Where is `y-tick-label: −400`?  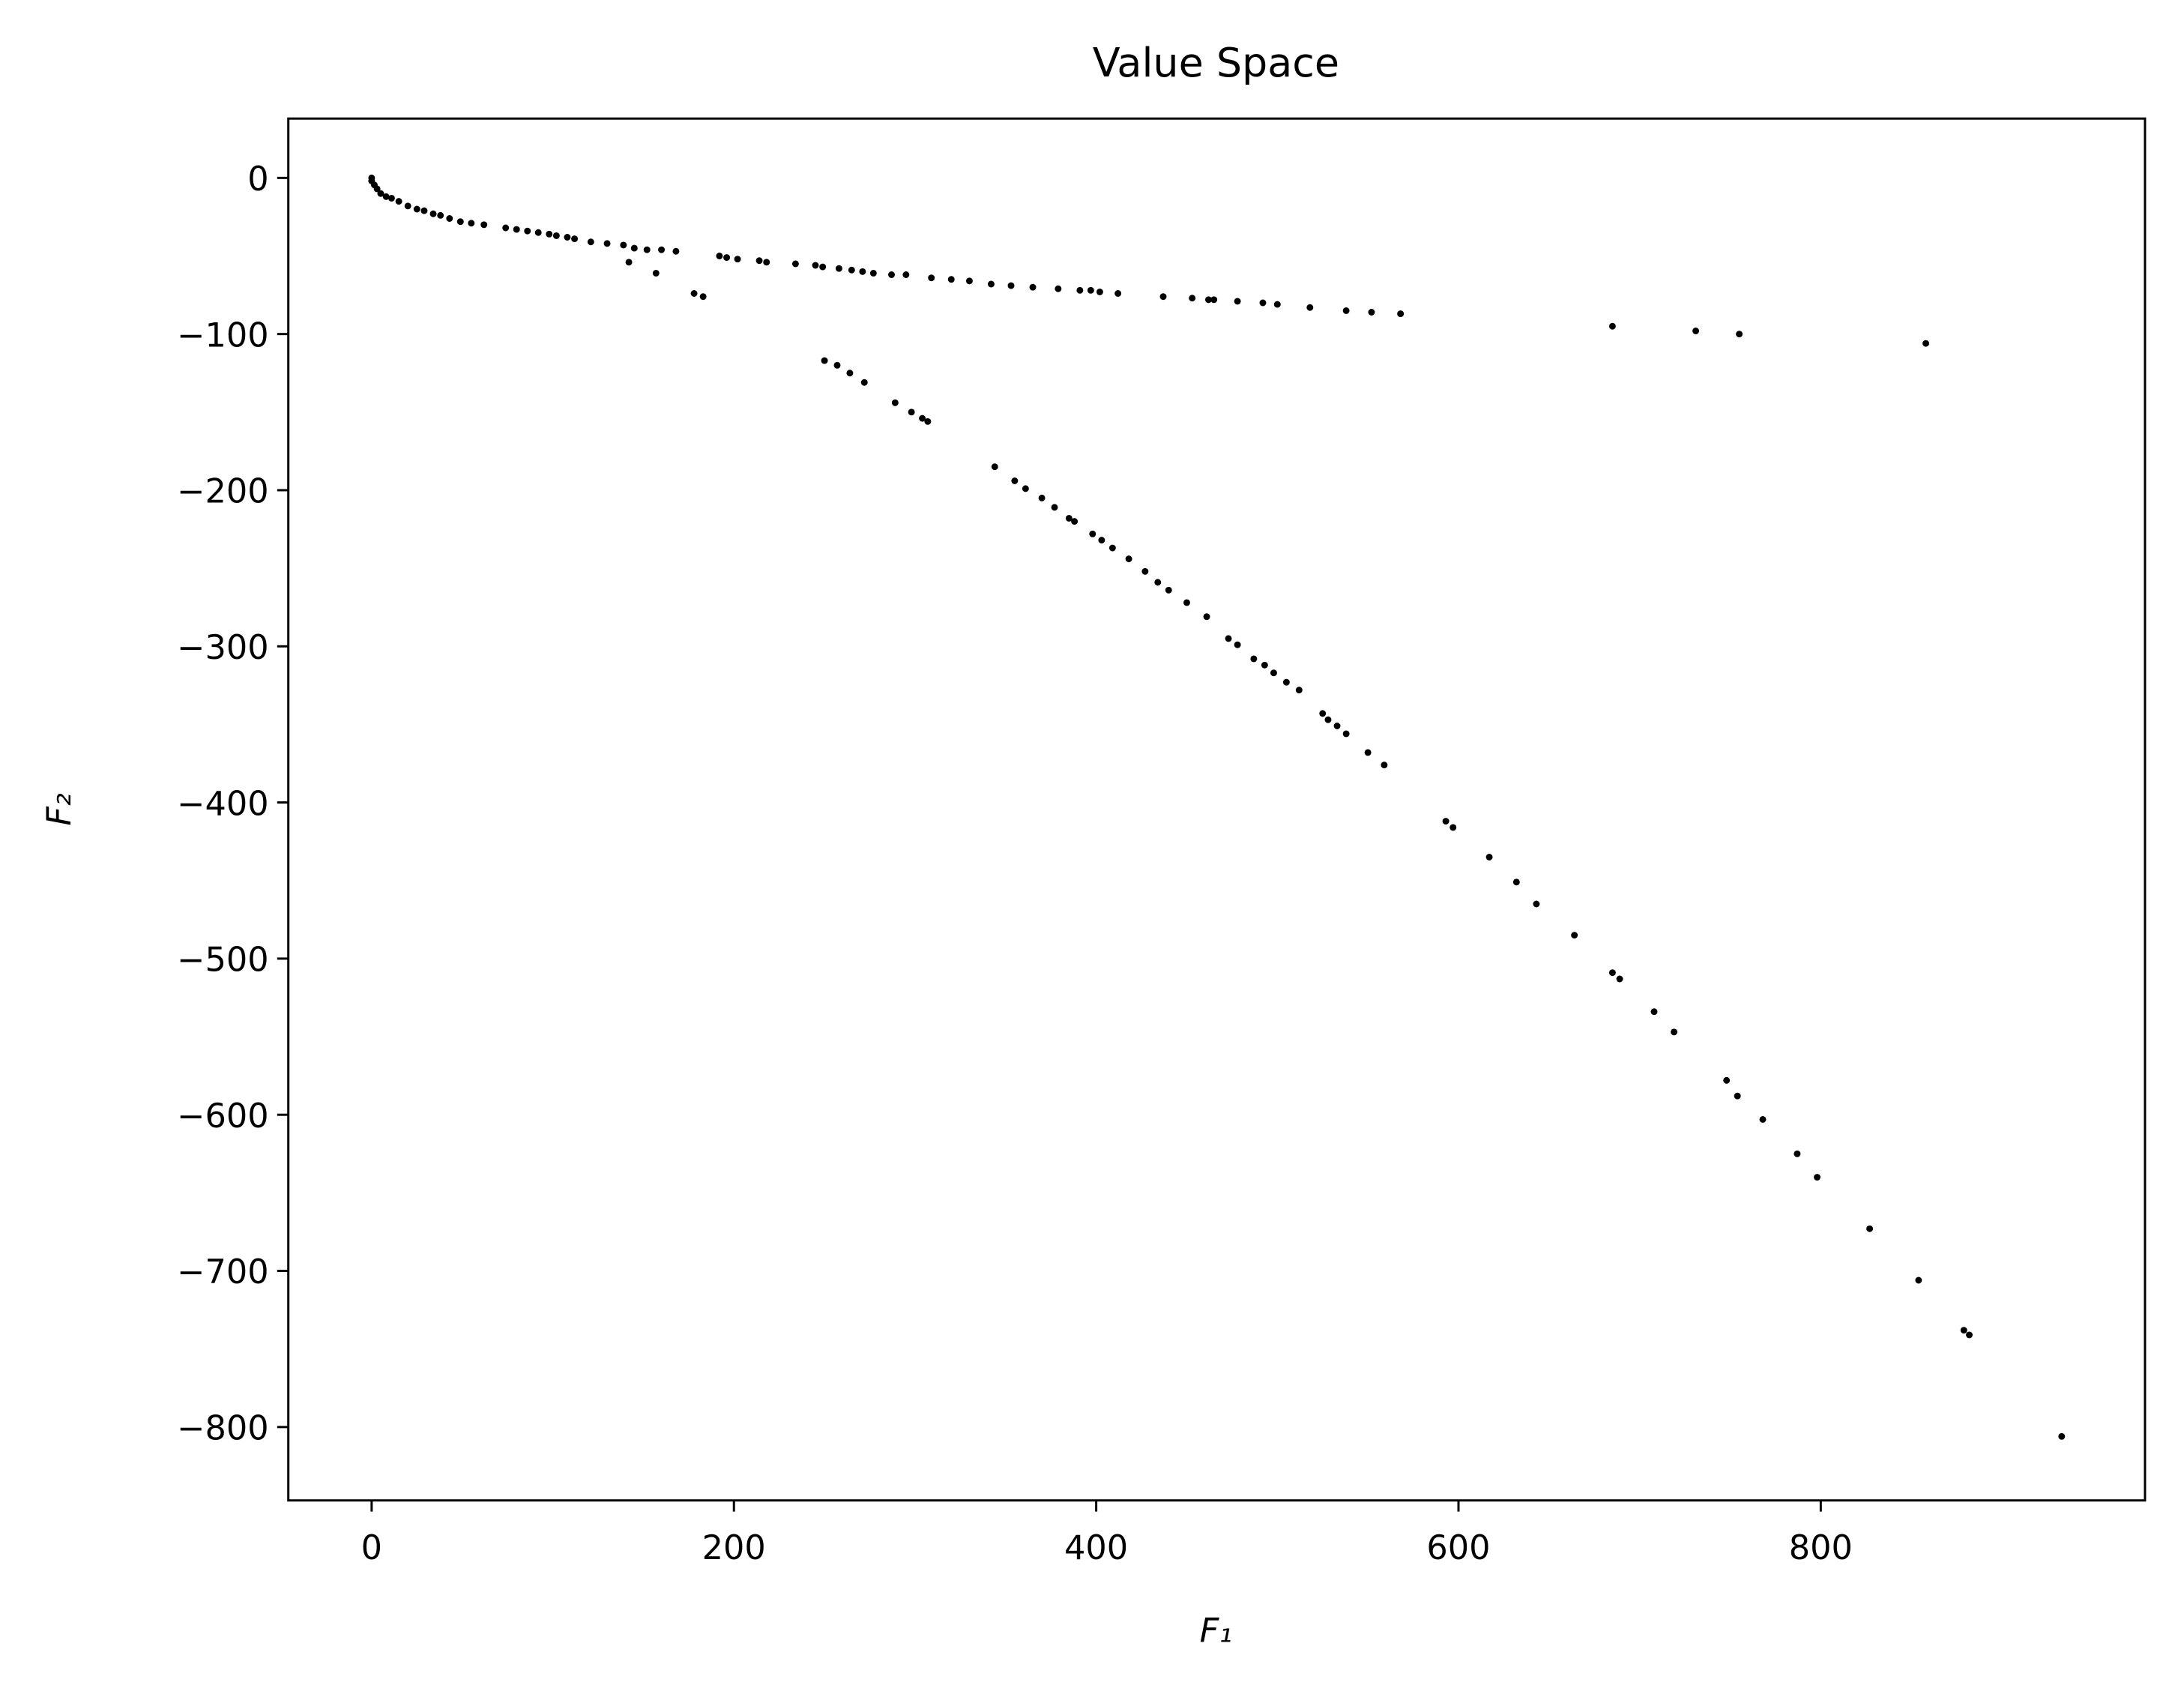 y-tick-label: −400 is located at coordinates (223, 803).